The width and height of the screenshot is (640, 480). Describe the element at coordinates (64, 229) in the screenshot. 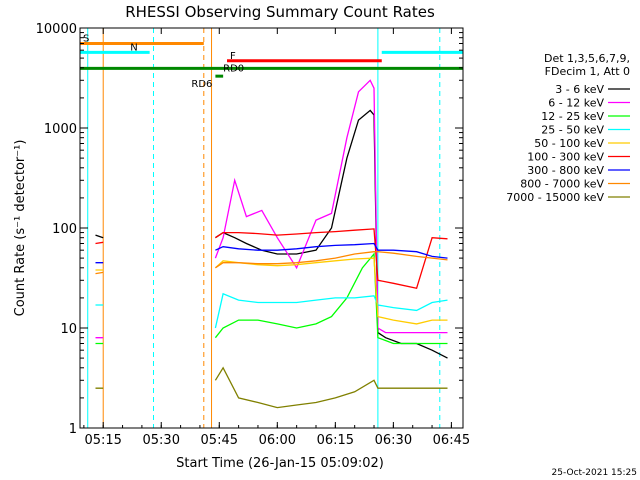

I see `y-tick-label-2: 100` at that location.